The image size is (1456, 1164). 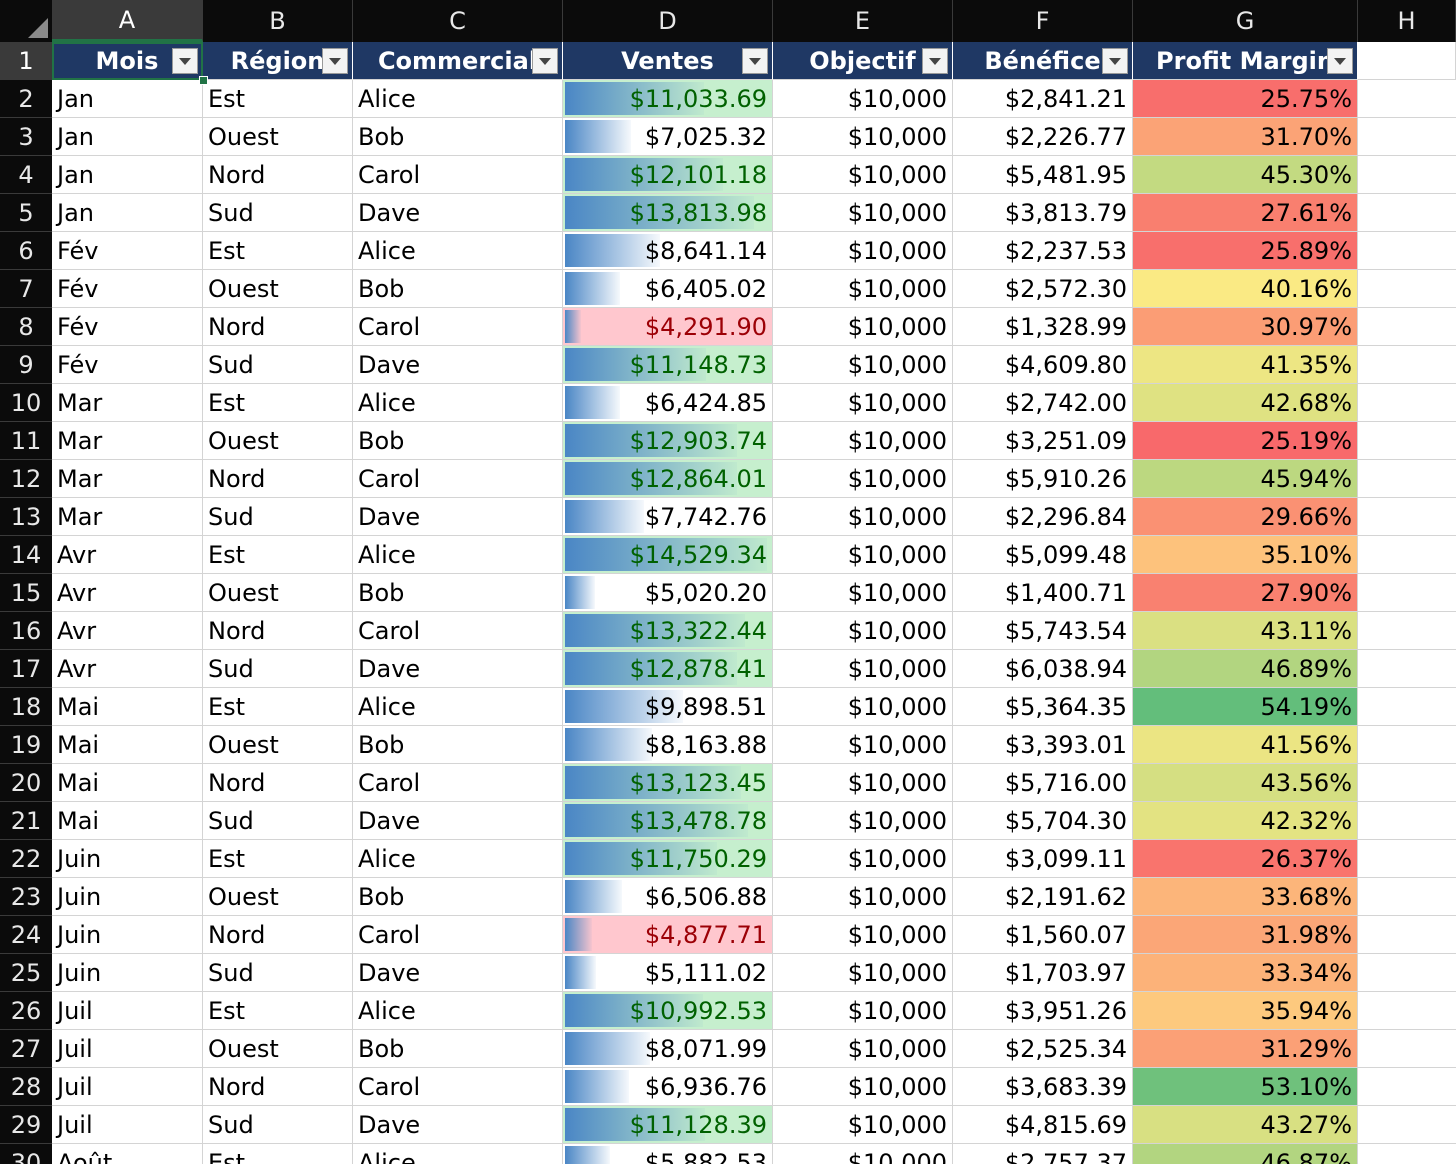 I want to click on margin-cell: 43.11%, so click(x=1245, y=631).